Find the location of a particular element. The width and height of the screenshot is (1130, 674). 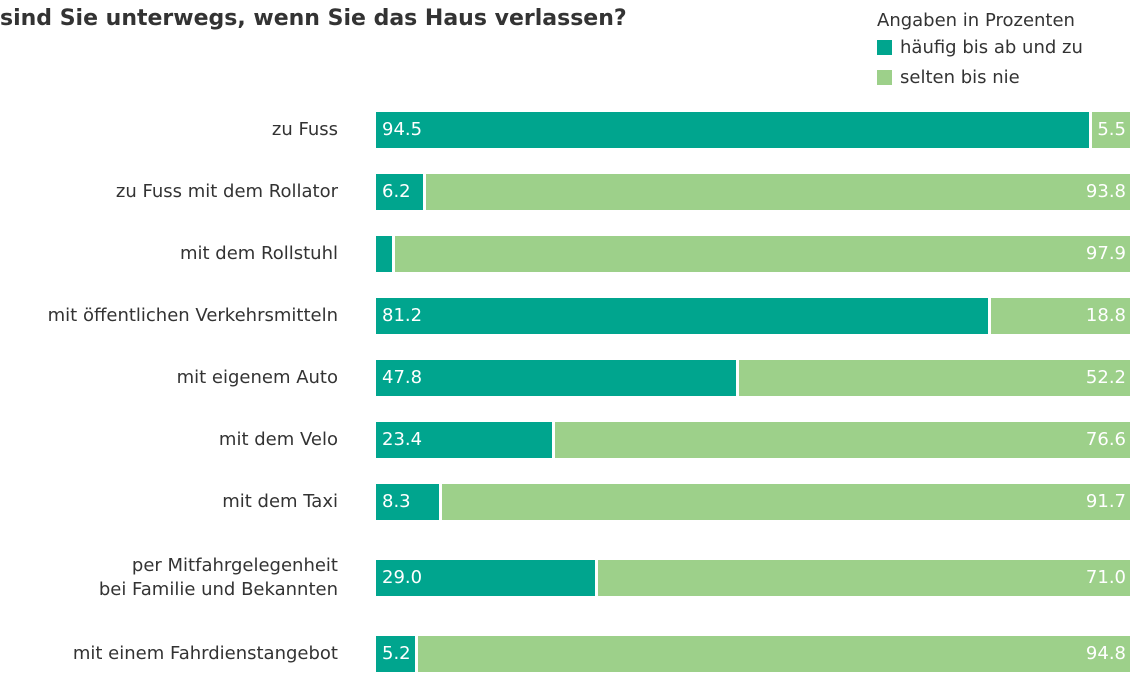

legend-label: häufig bis ab und zu is located at coordinates (991, 47).